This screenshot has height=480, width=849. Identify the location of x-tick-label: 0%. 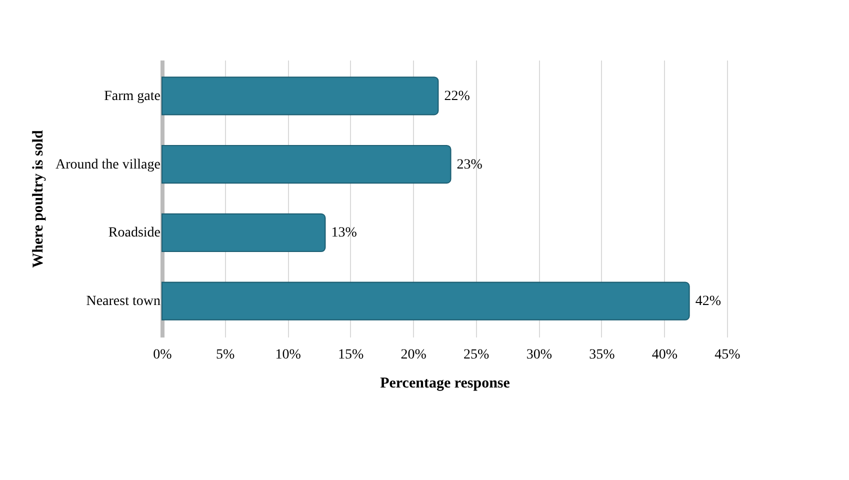
(162, 355).